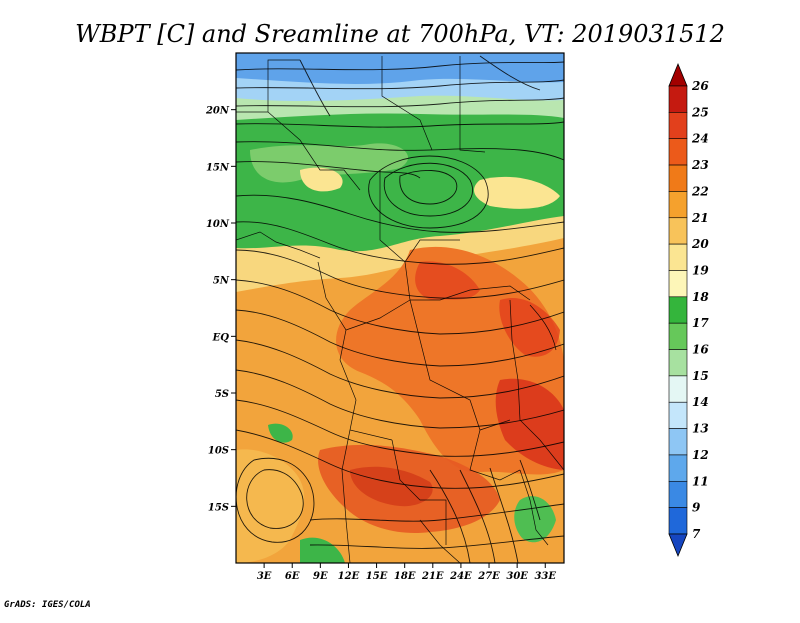  What do you see at coordinates (700, 86) in the screenshot?
I see `colorbar-label: 26` at bounding box center [700, 86].